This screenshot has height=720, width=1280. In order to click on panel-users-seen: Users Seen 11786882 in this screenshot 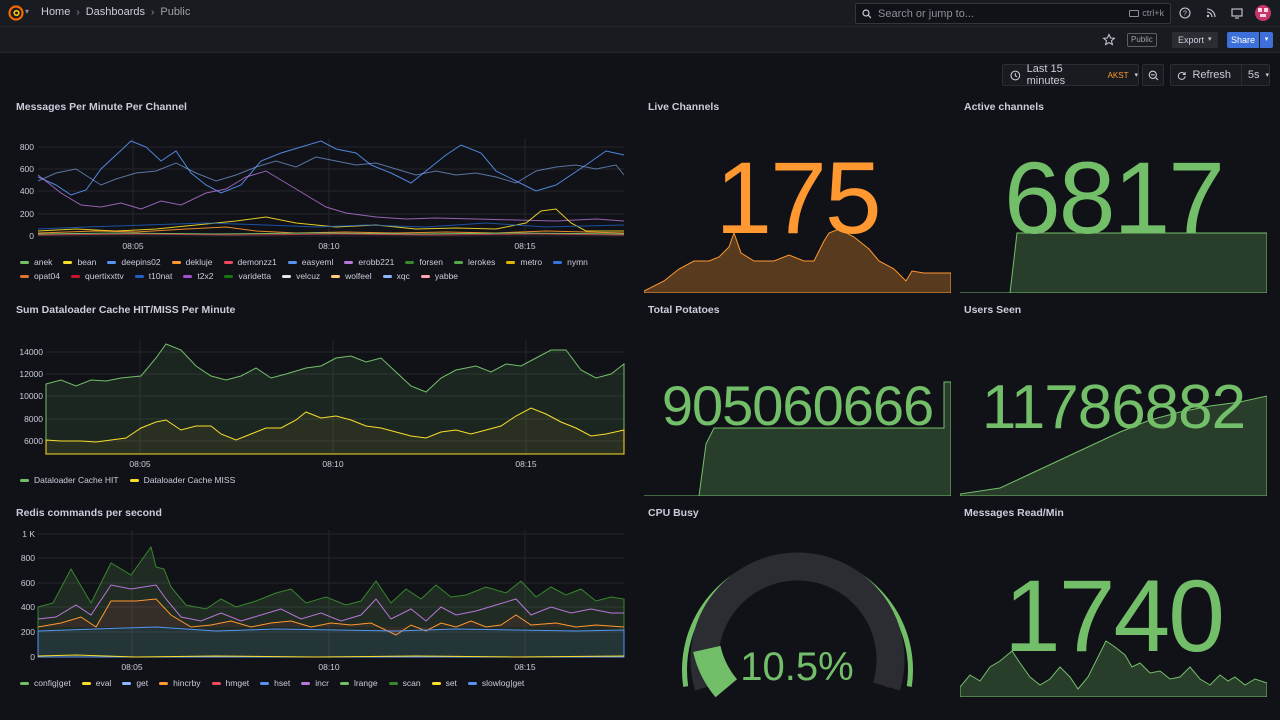, I will do `click(1113, 400)`.